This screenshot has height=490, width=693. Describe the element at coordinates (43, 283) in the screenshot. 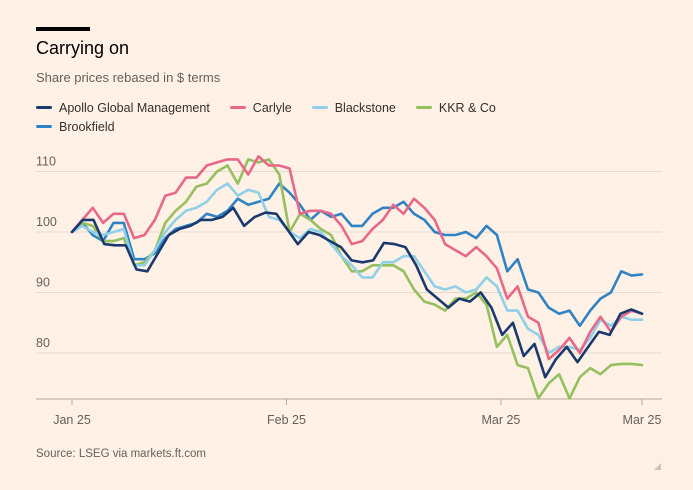

I see `y-tick-label: 90` at that location.